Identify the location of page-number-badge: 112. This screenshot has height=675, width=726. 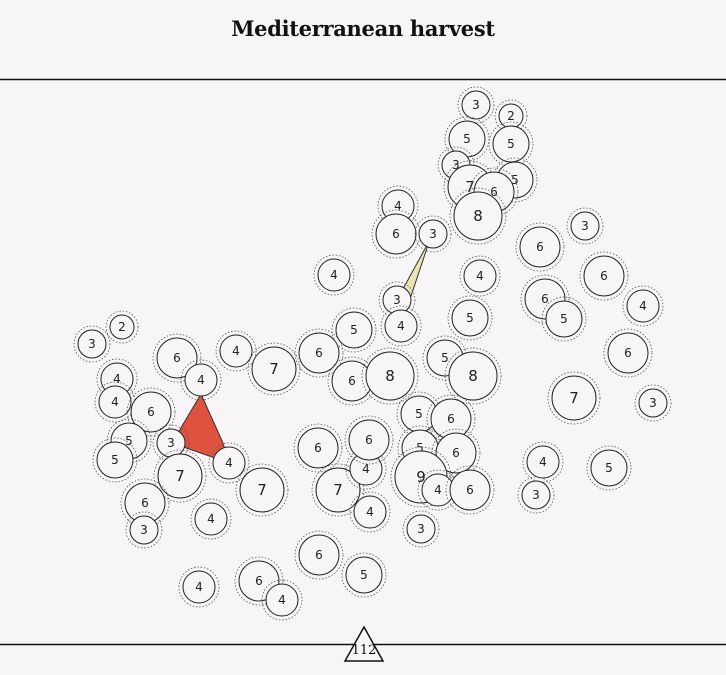
(364, 643).